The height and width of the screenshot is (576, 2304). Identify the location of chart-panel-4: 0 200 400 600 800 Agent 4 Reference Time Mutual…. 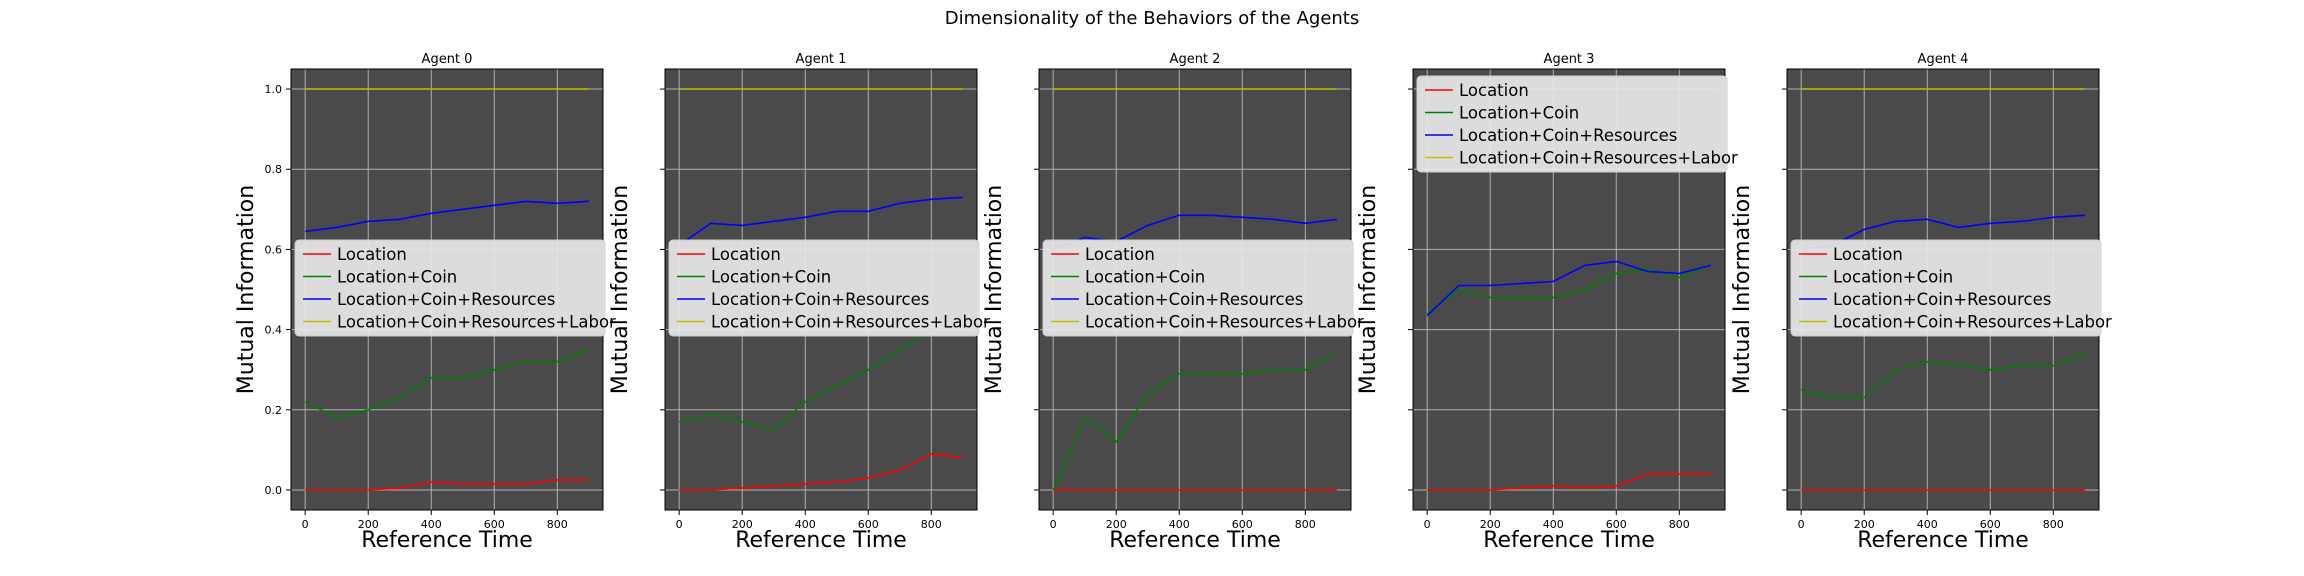
(1921, 302).